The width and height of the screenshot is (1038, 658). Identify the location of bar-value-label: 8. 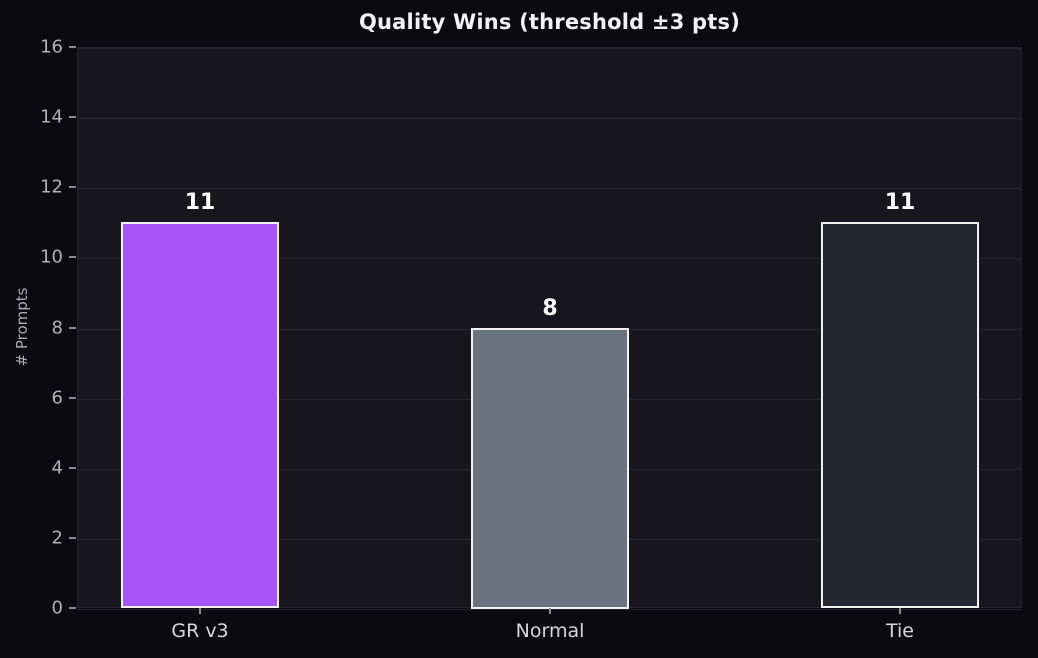
(550, 308).